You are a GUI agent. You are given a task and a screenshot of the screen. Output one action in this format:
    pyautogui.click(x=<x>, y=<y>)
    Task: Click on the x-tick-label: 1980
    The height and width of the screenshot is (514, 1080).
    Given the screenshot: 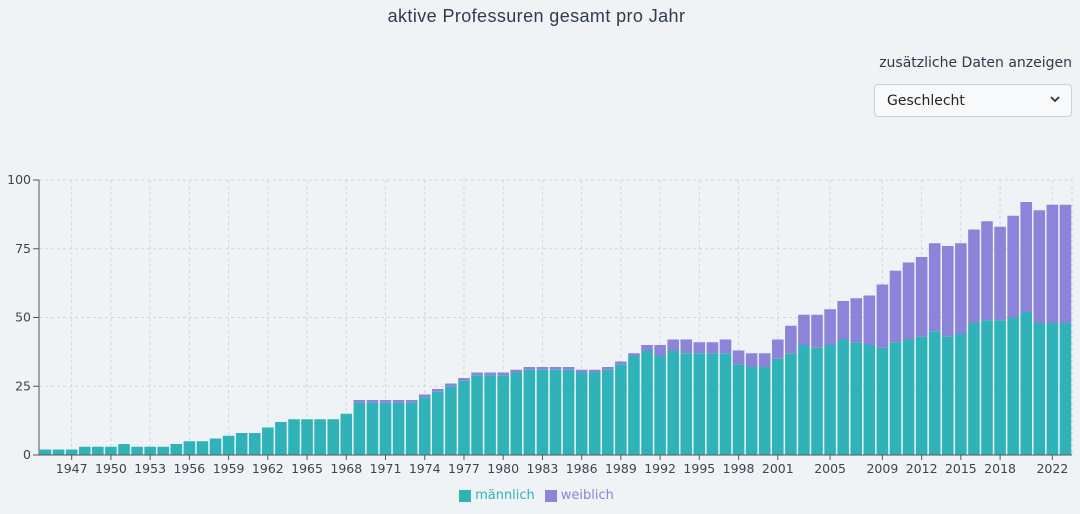 What is the action you would take?
    pyautogui.click(x=503, y=468)
    